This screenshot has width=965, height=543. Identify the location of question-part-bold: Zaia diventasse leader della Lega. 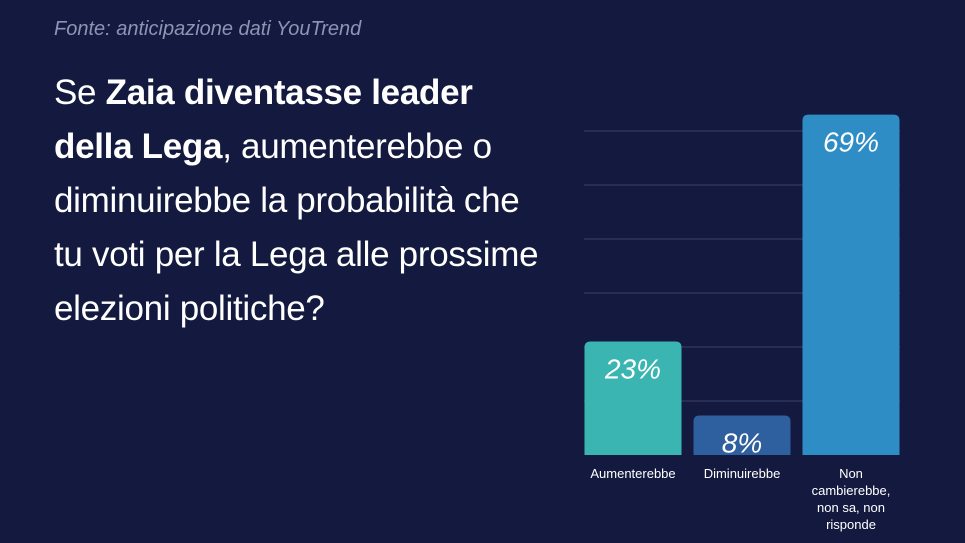
(263, 119).